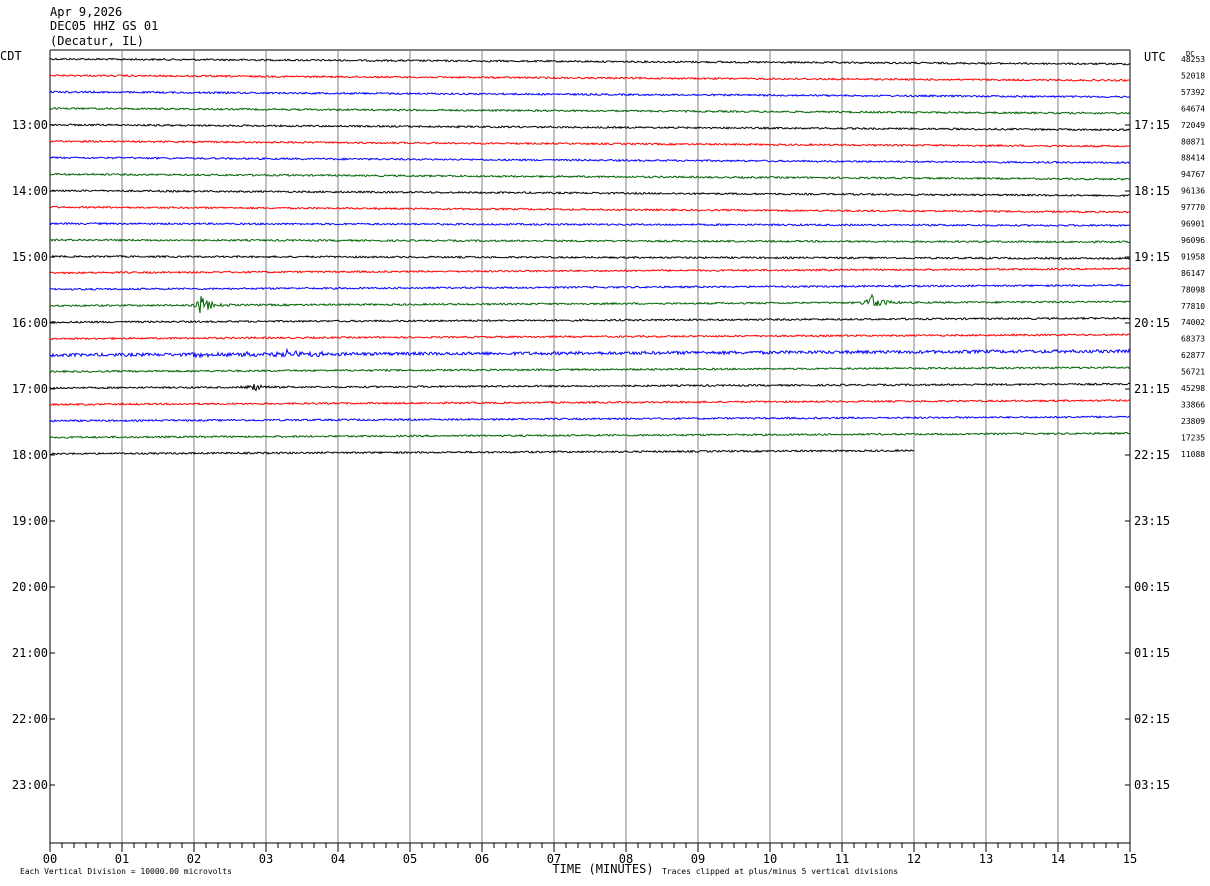 Image resolution: width=1210 pixels, height=886 pixels. Describe the element at coordinates (1152, 257) in the screenshot. I see `right-hour-label: 19:15` at that location.